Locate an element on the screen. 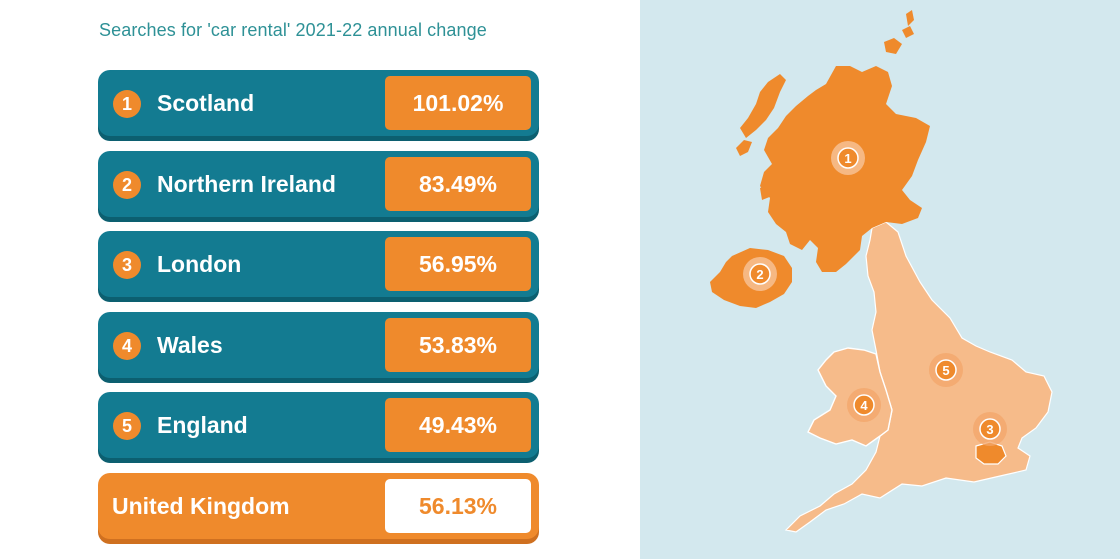 The image size is (1120, 559). marker-label: 3 is located at coordinates (989, 429).